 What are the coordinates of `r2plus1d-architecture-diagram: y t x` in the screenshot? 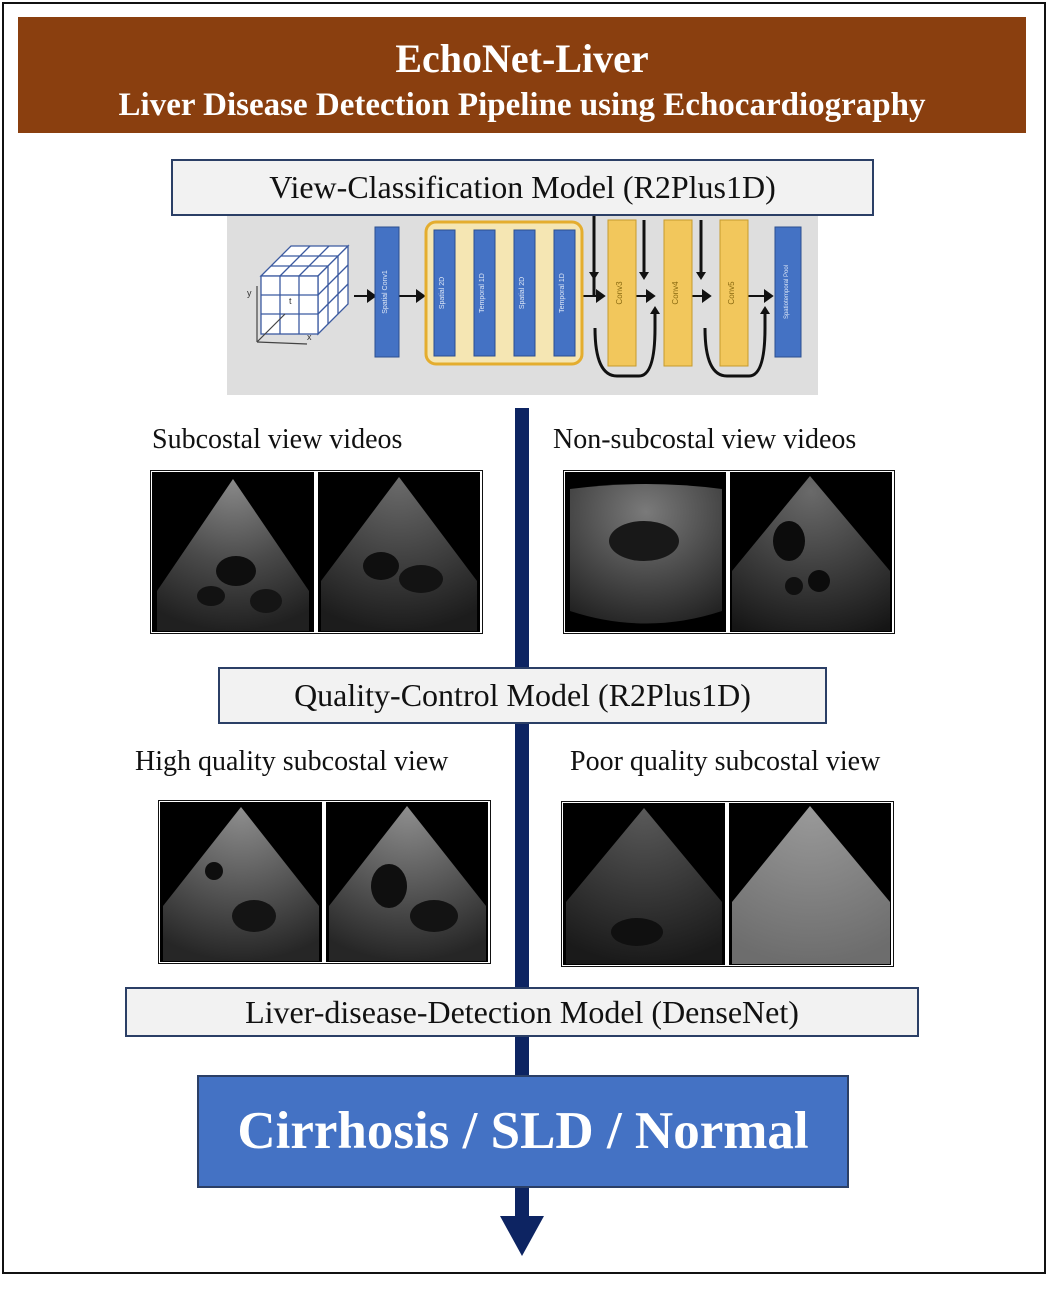 It's located at (522, 305).